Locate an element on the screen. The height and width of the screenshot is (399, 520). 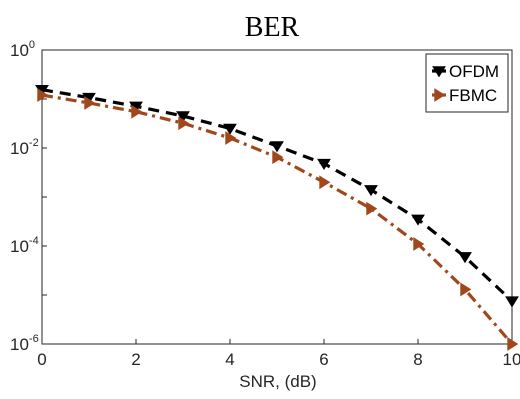
x-tick-label: 10 is located at coordinates (511, 359).